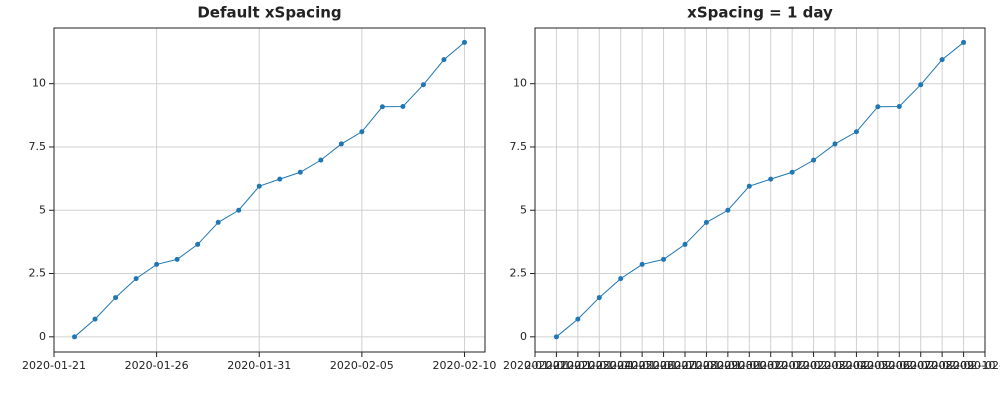 This screenshot has width=1000, height=400. What do you see at coordinates (835, 365) in the screenshot?
I see `x-tick-label: 2020-02-04` at bounding box center [835, 365].